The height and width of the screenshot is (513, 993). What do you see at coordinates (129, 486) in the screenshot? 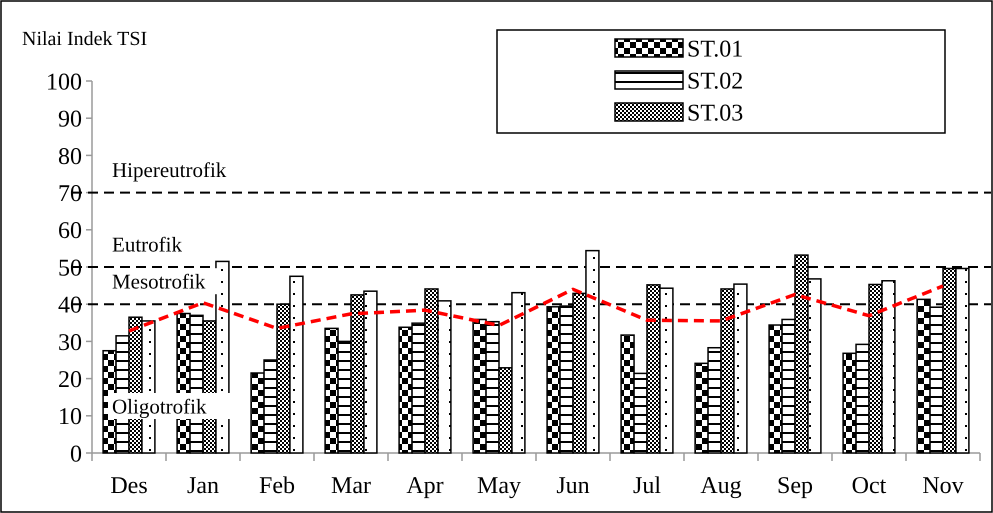
I see `x-tick-label: Des` at bounding box center [129, 486].